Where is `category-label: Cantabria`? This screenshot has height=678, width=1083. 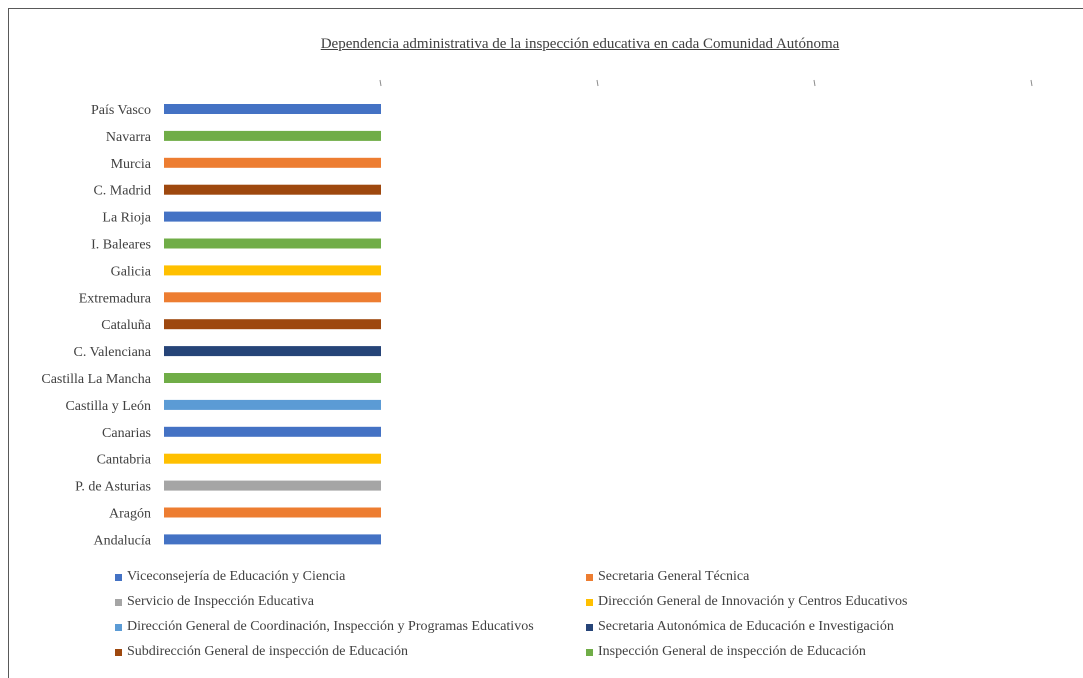 category-label: Cantabria is located at coordinates (124, 460).